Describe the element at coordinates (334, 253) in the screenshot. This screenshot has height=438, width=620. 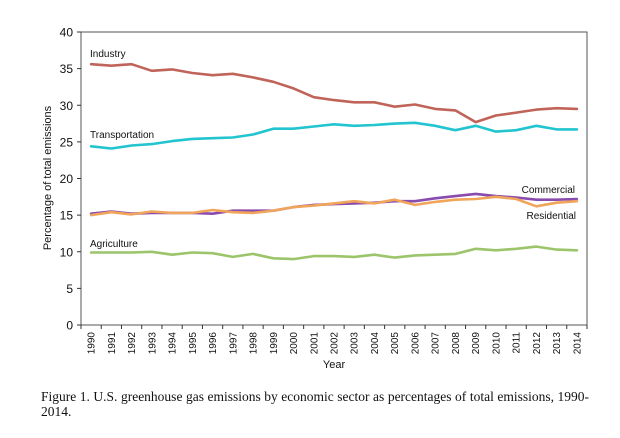
I see `series-line-agriculture` at that location.